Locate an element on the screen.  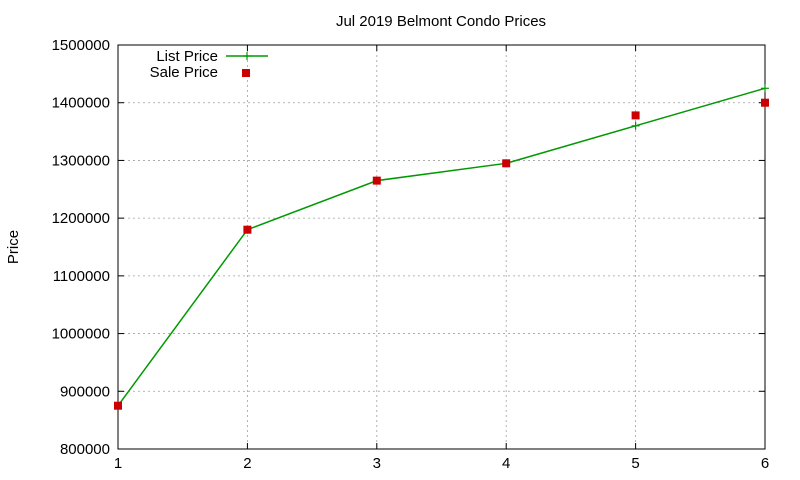
y-tick-label: 1200000 is located at coordinates (81, 218).